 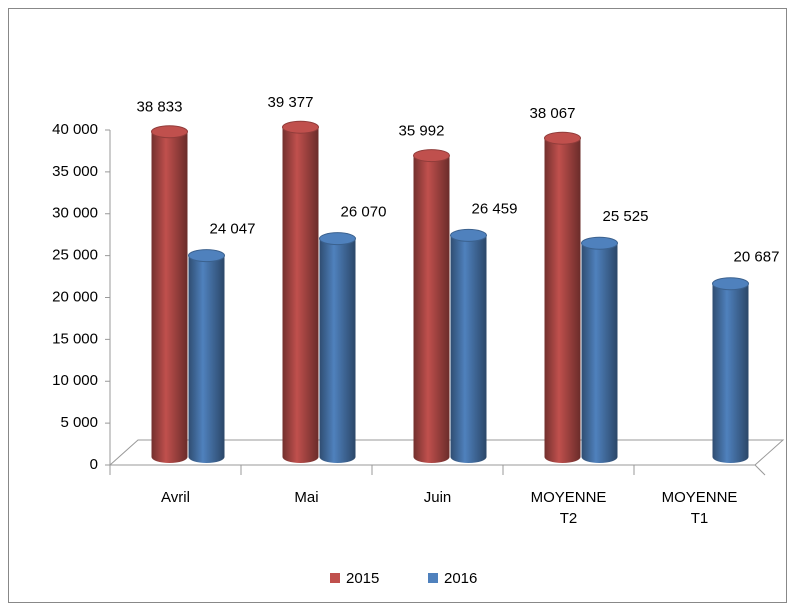 What do you see at coordinates (364, 212) in the screenshot?
I see `data-label: 26 070` at bounding box center [364, 212].